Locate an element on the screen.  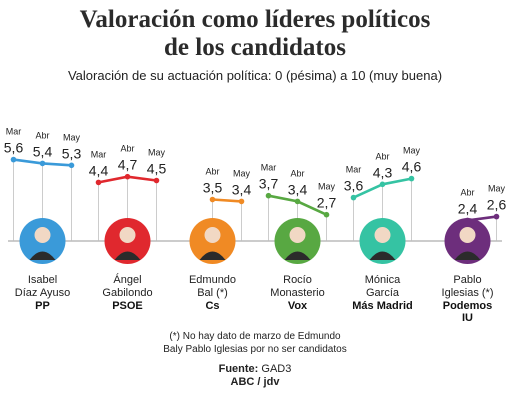
candidate-name: Díaz Ayuso is located at coordinates (42, 293).